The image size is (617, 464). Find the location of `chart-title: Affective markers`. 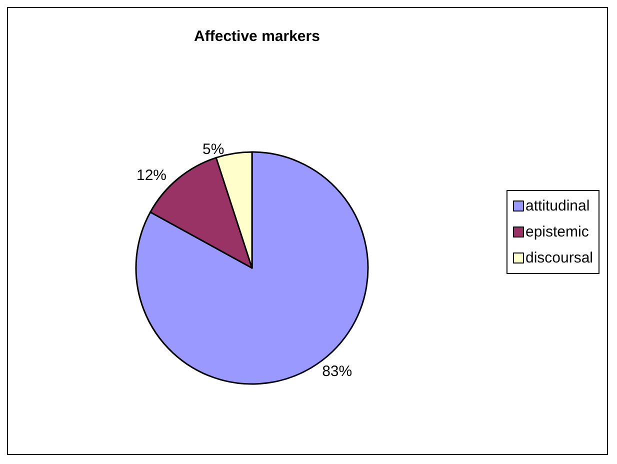

chart-title: Affective markers is located at coordinates (257, 36).